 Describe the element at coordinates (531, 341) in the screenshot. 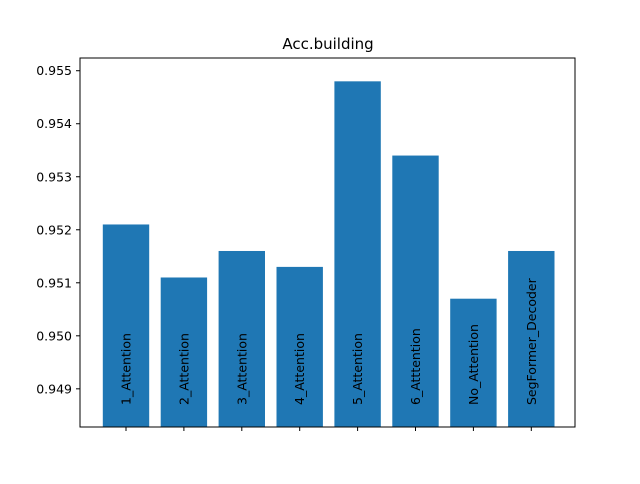

I see `category-label-SegFormer_Decoder: SegFormer_Decoder` at that location.